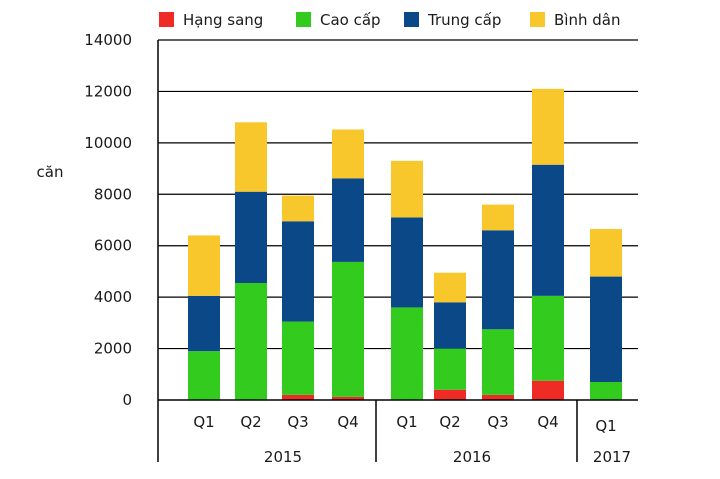 The width and height of the screenshot is (720, 479). I want to click on x-tick-2: Q3, so click(297, 422).